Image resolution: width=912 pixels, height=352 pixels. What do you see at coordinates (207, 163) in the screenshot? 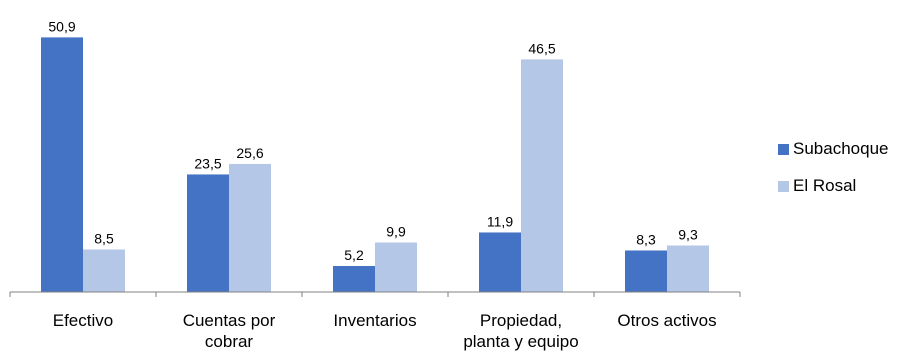
I see `data-label-subachoque-cuentas-por-cobrar: 23,5` at bounding box center [207, 163].